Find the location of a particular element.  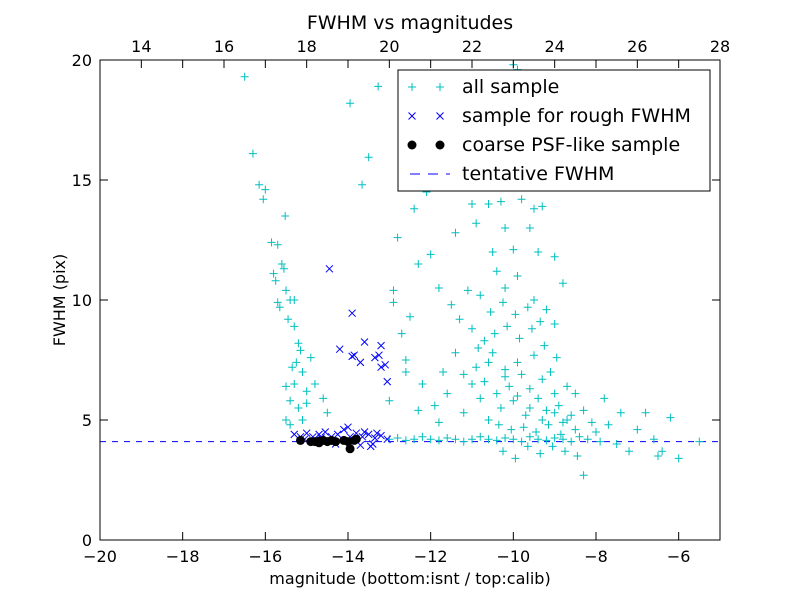

legend-label-all-sample: all sample is located at coordinates (510, 87).